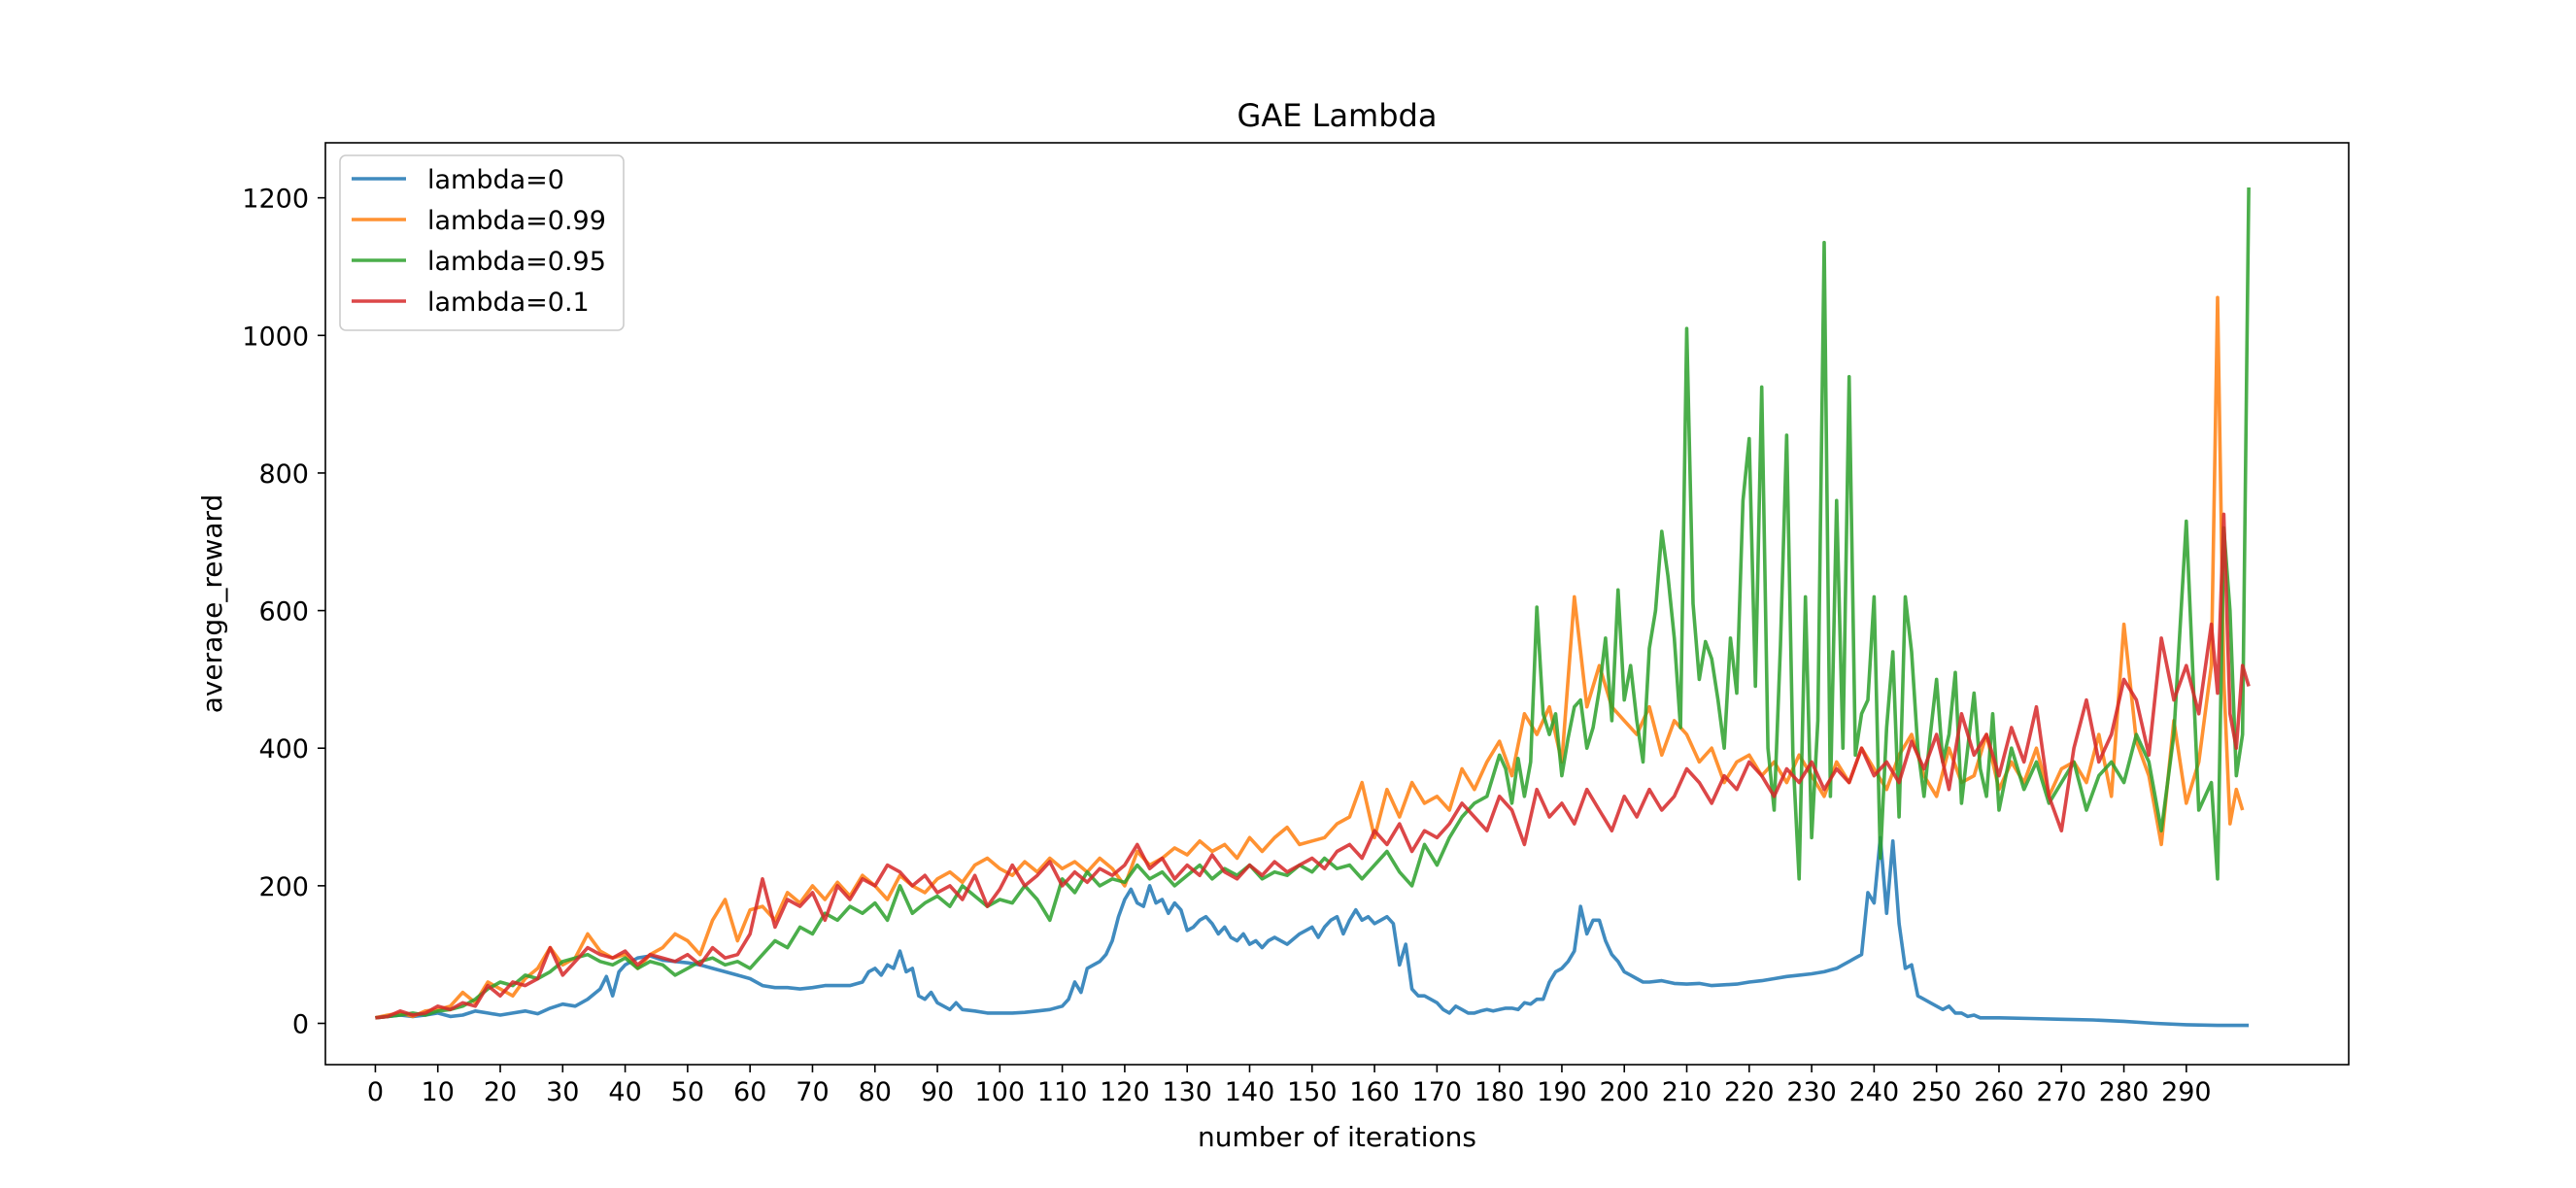  What do you see at coordinates (749, 1092) in the screenshot?
I see `x-tick-label: 60` at bounding box center [749, 1092].